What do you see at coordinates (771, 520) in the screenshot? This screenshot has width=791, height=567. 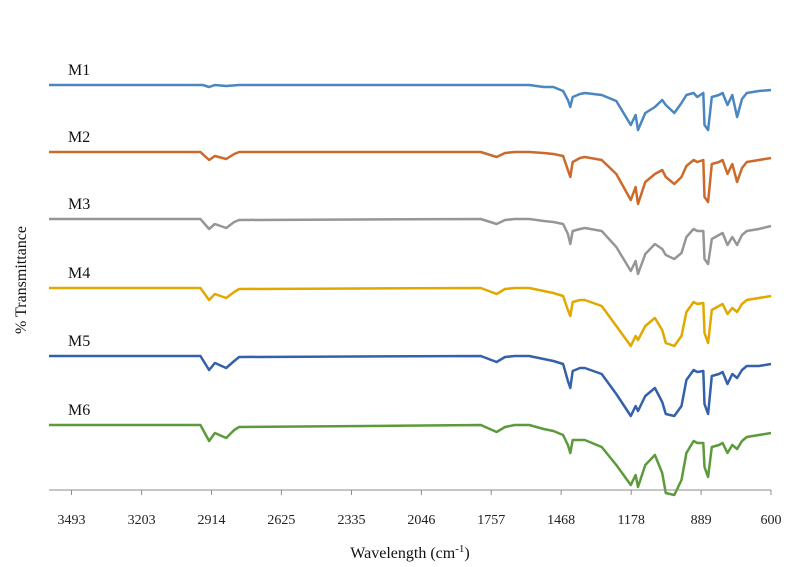 I see `x-tick-label: 600` at bounding box center [771, 520].